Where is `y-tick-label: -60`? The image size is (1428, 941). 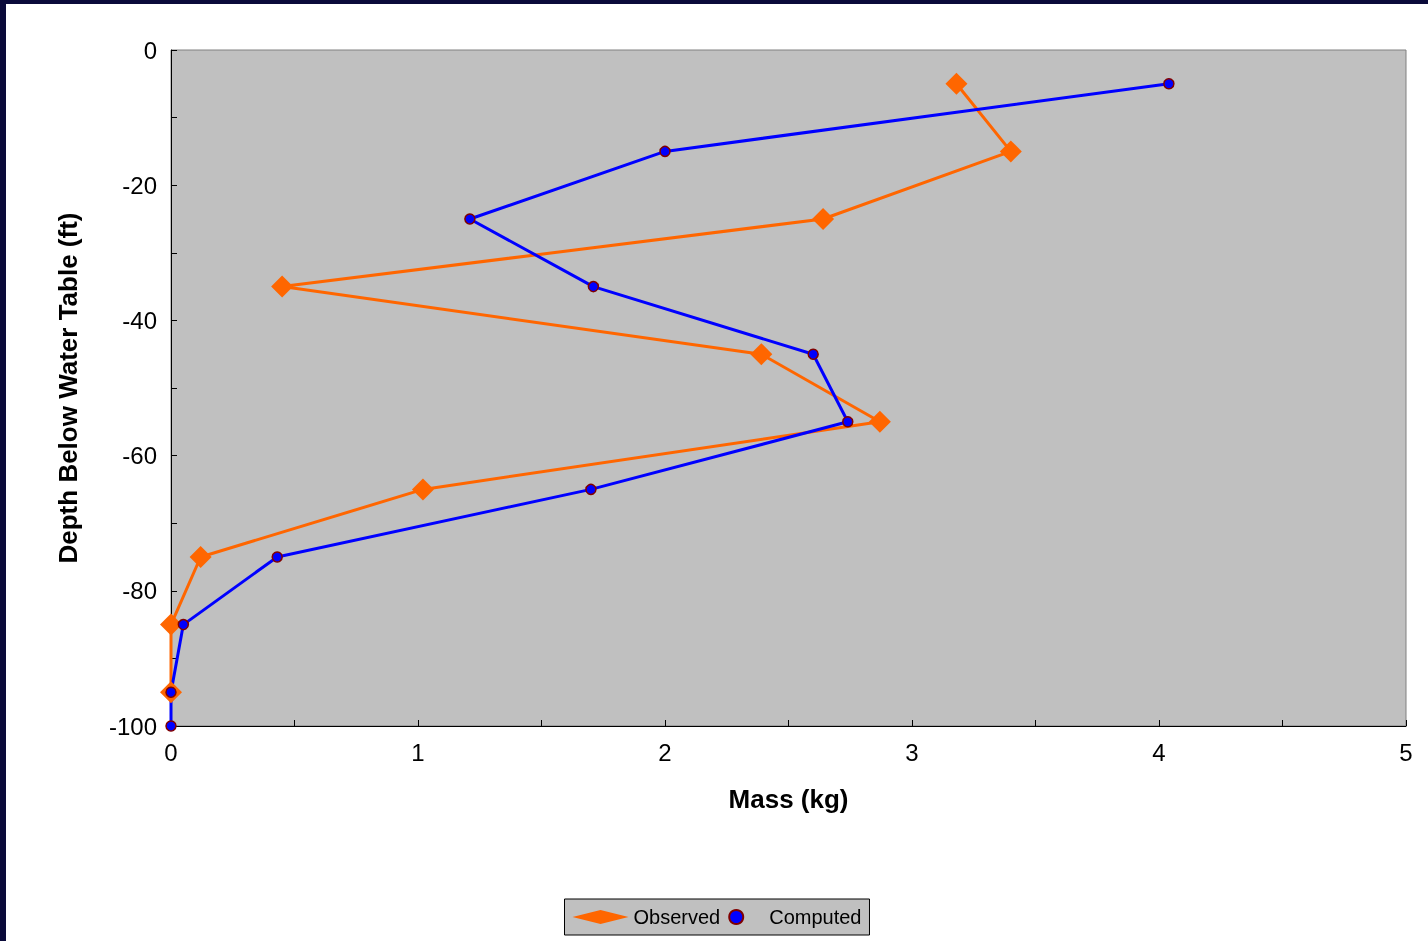 y-tick-label: -60 is located at coordinates (139, 456).